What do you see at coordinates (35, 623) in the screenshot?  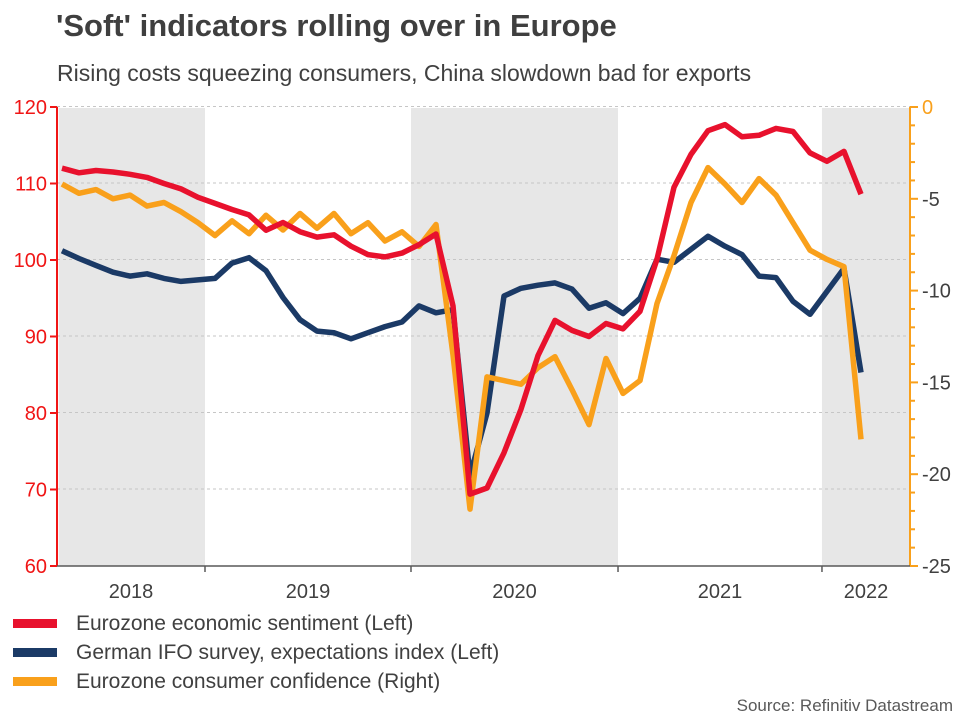 I see `red-line-swatch-icon` at bounding box center [35, 623].